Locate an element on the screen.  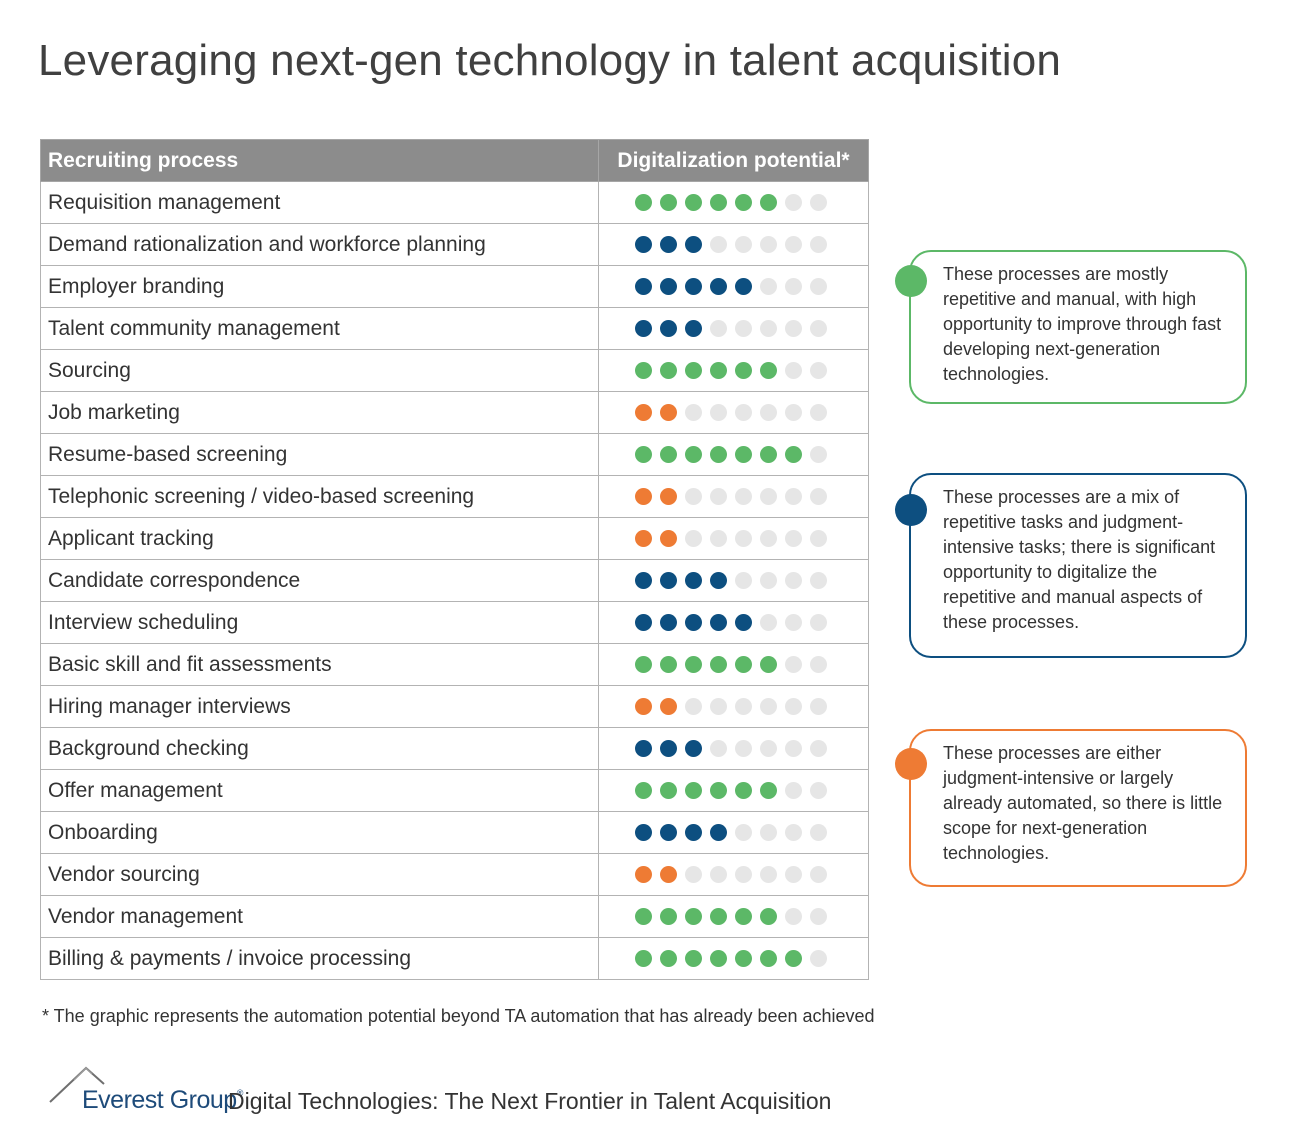
table-row: Vendor sourcing is located at coordinates (454, 874).